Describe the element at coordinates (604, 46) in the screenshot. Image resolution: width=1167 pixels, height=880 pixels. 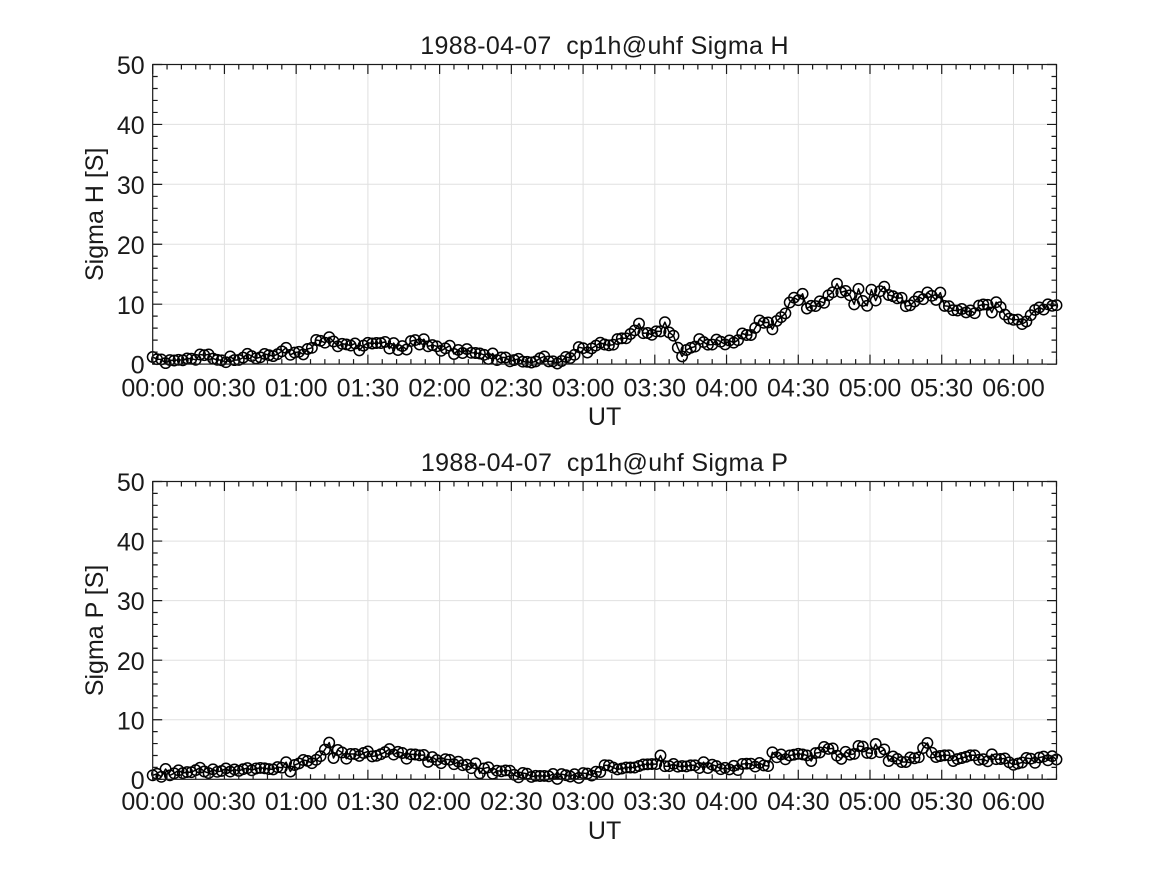
I see `svg-text: 1988-04-07 cp1h@uhf Sigma H` at that location.